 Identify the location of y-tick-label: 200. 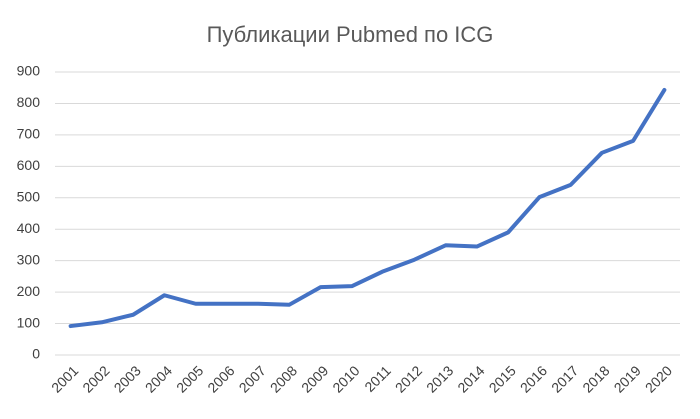
(29, 291).